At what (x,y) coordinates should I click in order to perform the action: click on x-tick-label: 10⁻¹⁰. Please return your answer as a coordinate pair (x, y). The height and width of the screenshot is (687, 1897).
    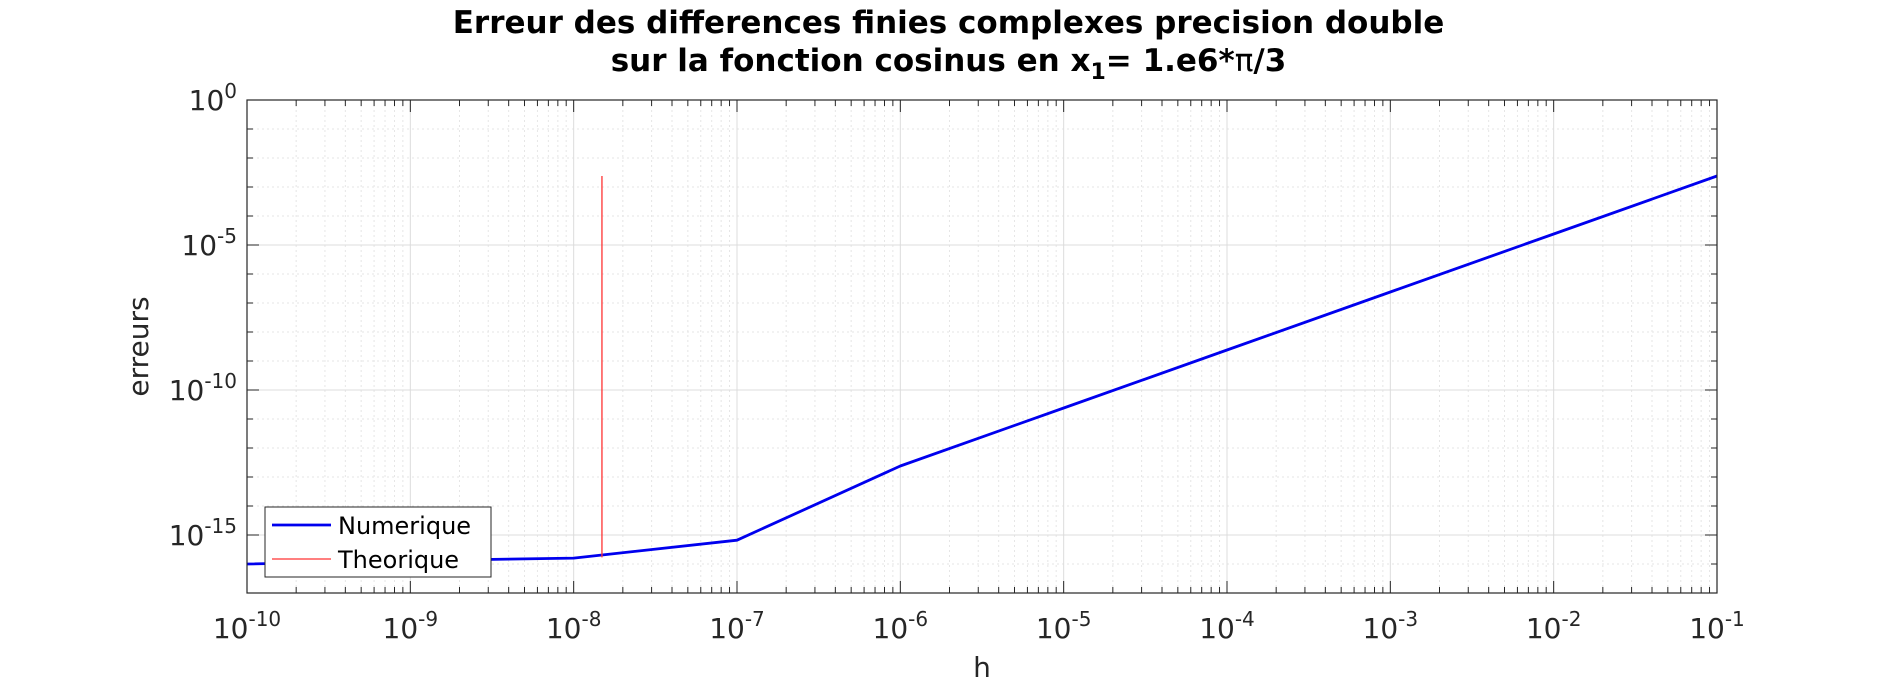
    Looking at the image, I should click on (247, 626).